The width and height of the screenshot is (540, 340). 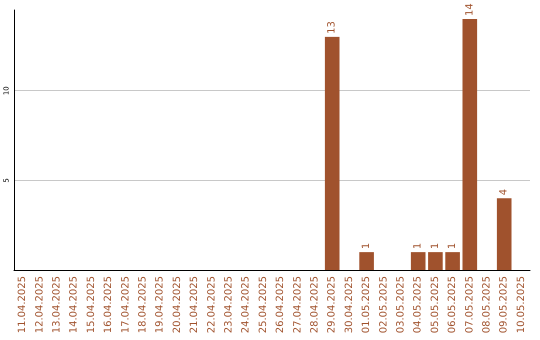 I want to click on x-tick-label: 18.04.2025, so click(x=143, y=305).